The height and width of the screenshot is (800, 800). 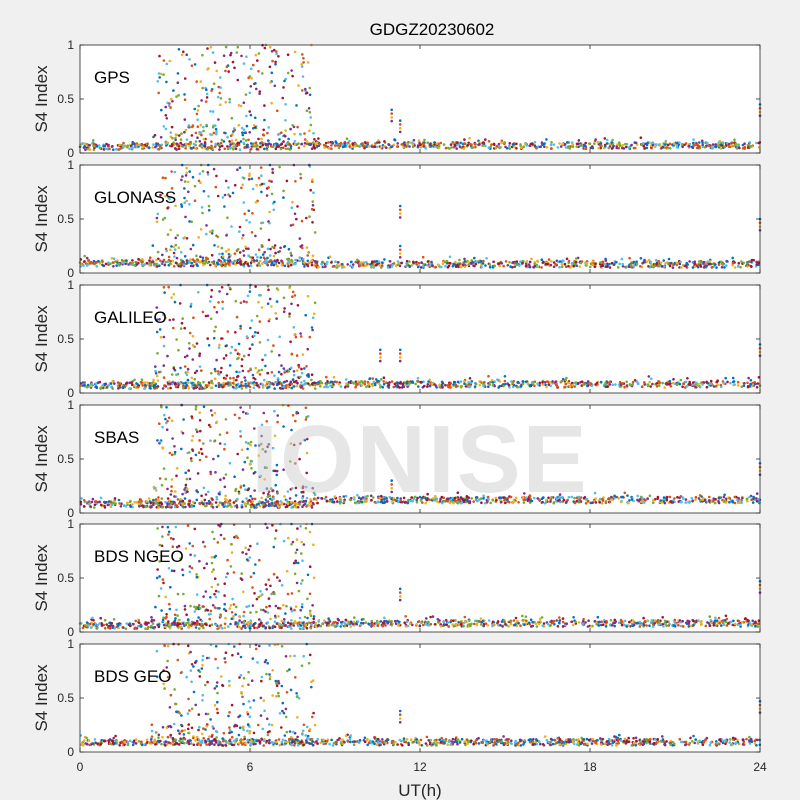 What do you see at coordinates (65, 459) in the screenshot?
I see `y-tick-label: 0.5` at bounding box center [65, 459].